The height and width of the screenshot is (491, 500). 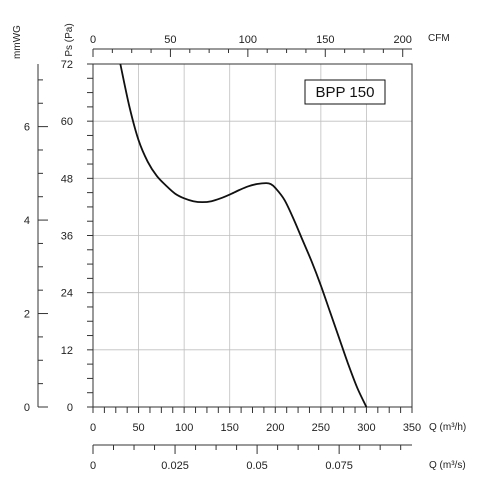 What do you see at coordinates (175, 466) in the screenshot?
I see `x-m3s-tick-label: 0.025` at bounding box center [175, 466].